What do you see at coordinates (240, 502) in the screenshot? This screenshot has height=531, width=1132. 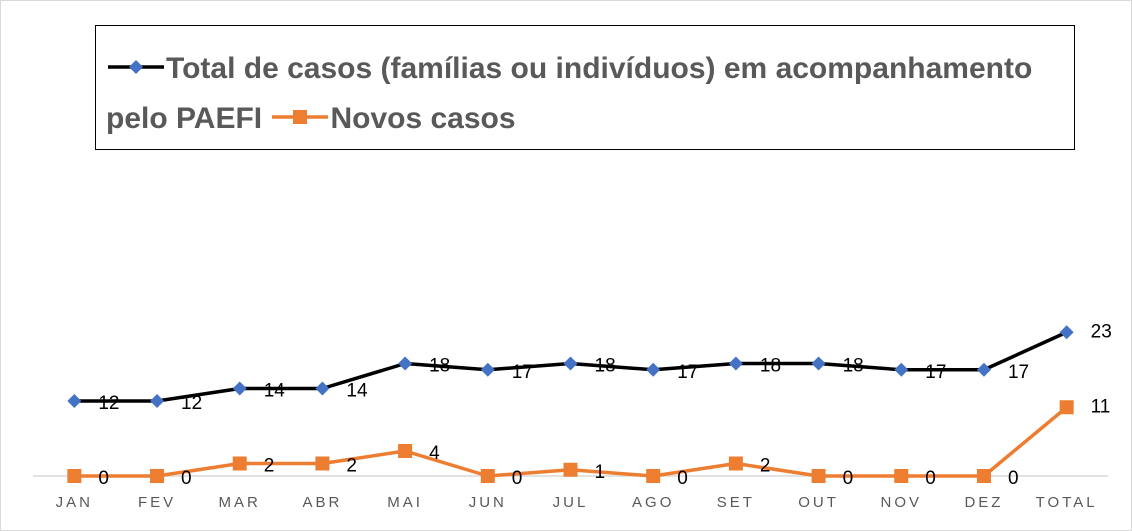 I see `x-tick-label: MAR` at bounding box center [240, 502].